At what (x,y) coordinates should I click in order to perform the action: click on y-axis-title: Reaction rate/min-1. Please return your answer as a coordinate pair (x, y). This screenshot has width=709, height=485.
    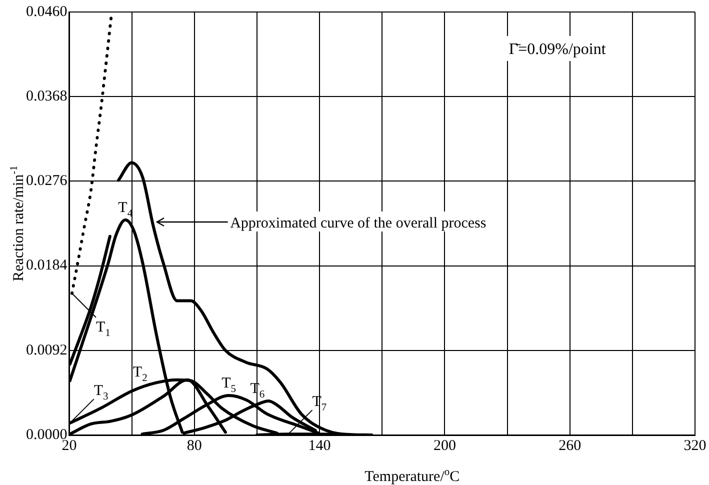
    Looking at the image, I should click on (18, 224).